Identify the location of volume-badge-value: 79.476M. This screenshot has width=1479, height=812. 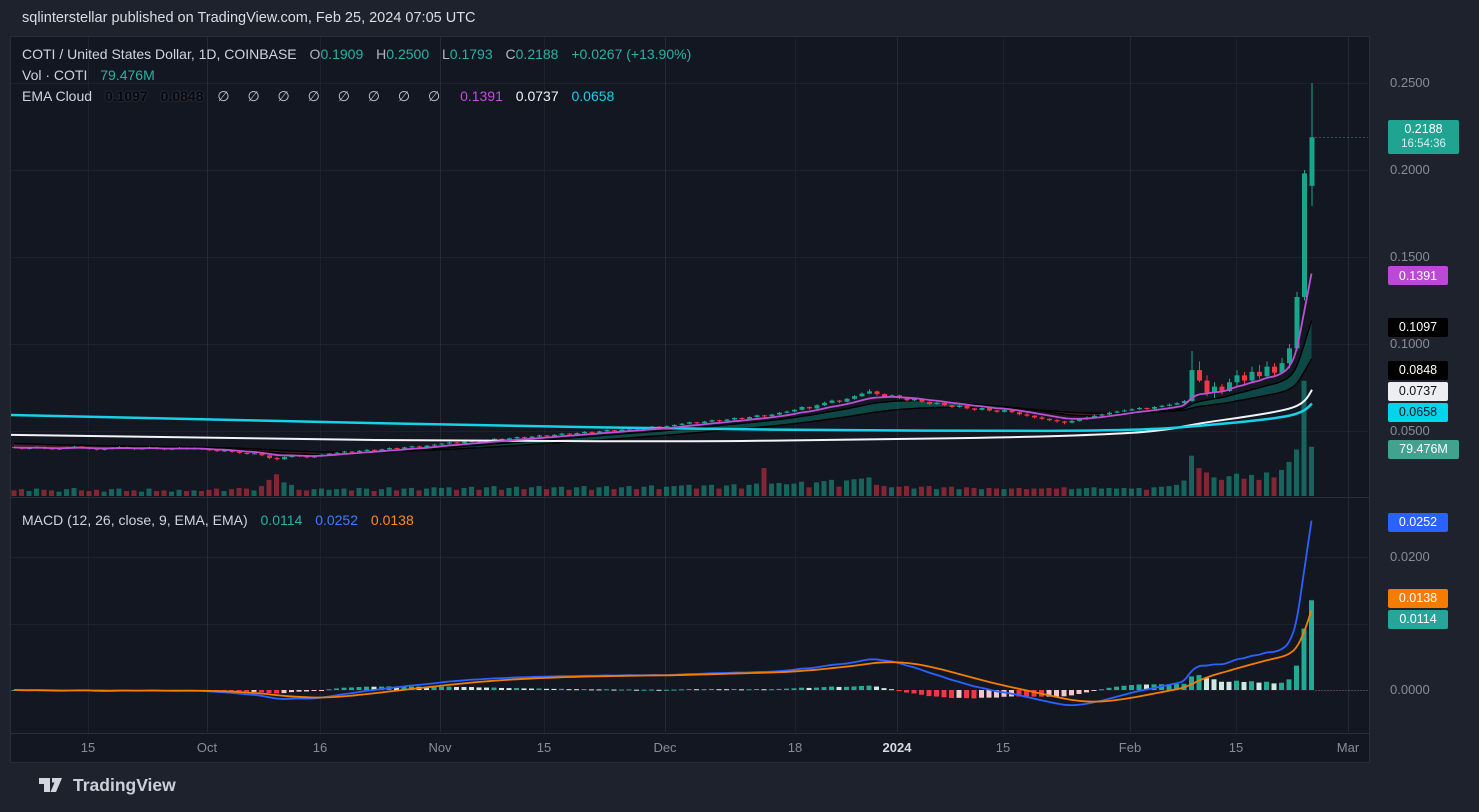
(1423, 449).